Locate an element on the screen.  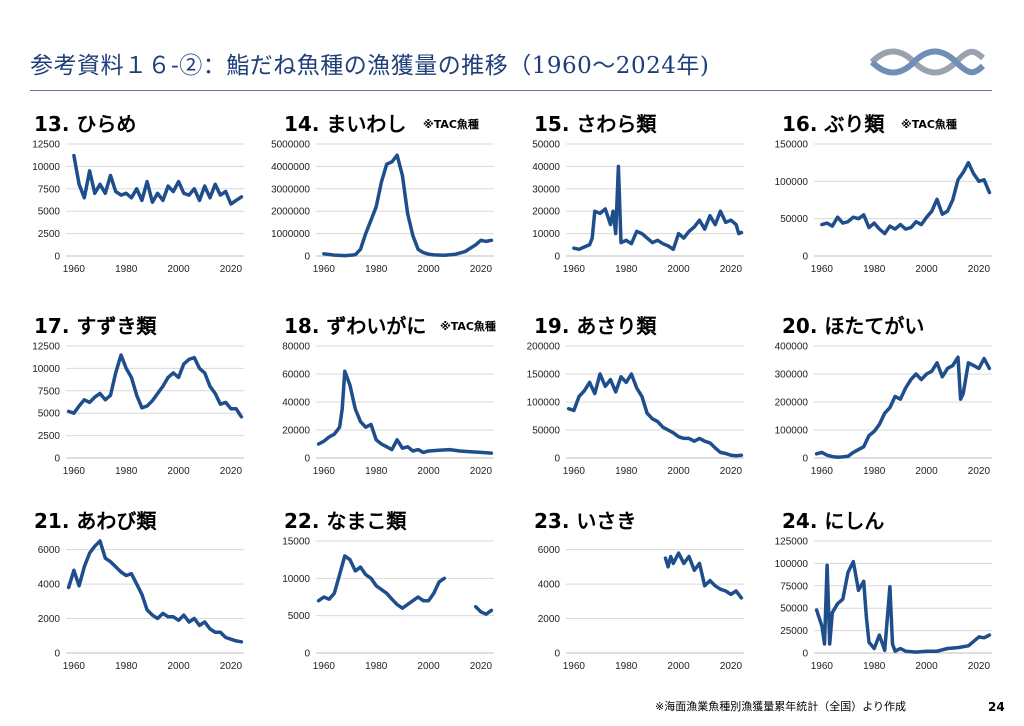
y-tick-label: 125000 is located at coordinates (792, 542).